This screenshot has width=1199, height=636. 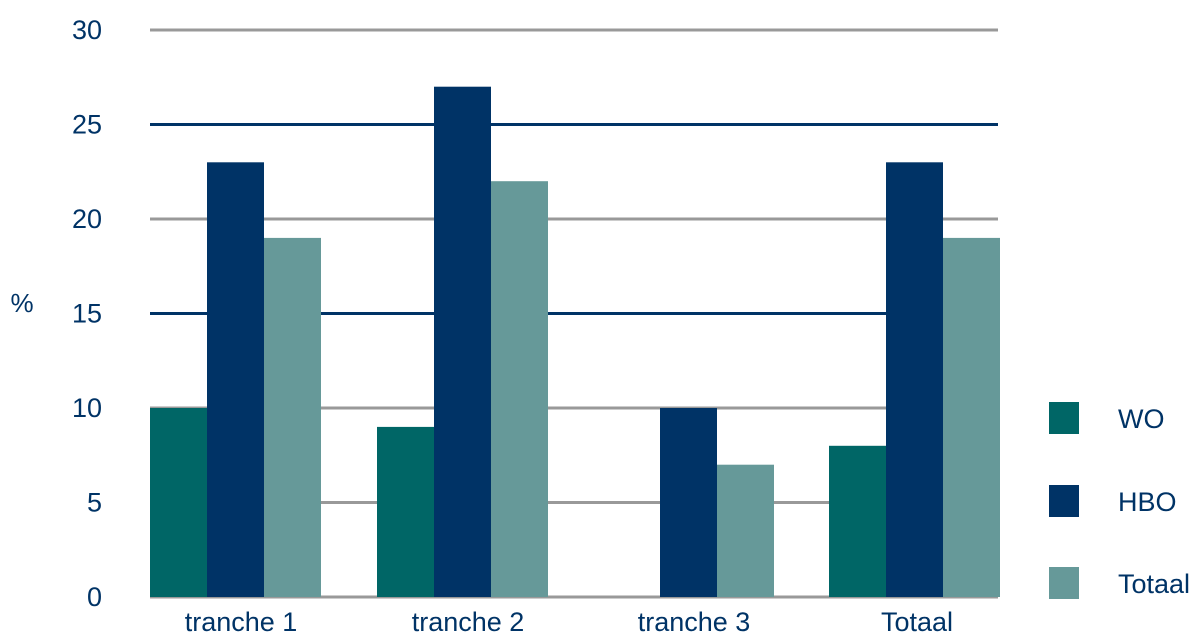 I want to click on y-tick-label: 10, so click(x=87, y=408).